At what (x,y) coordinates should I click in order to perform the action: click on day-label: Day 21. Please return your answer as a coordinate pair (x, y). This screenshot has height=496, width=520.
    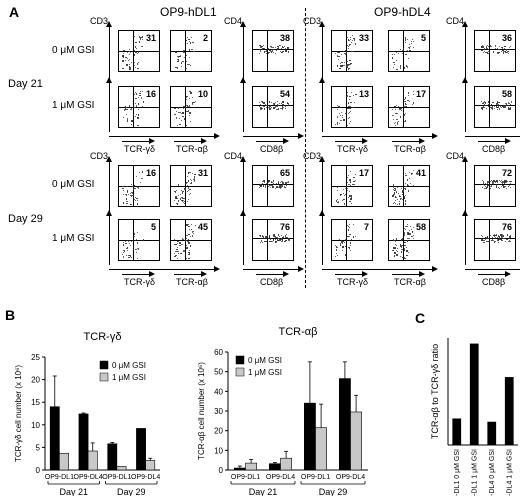
    Looking at the image, I should click on (263, 491).